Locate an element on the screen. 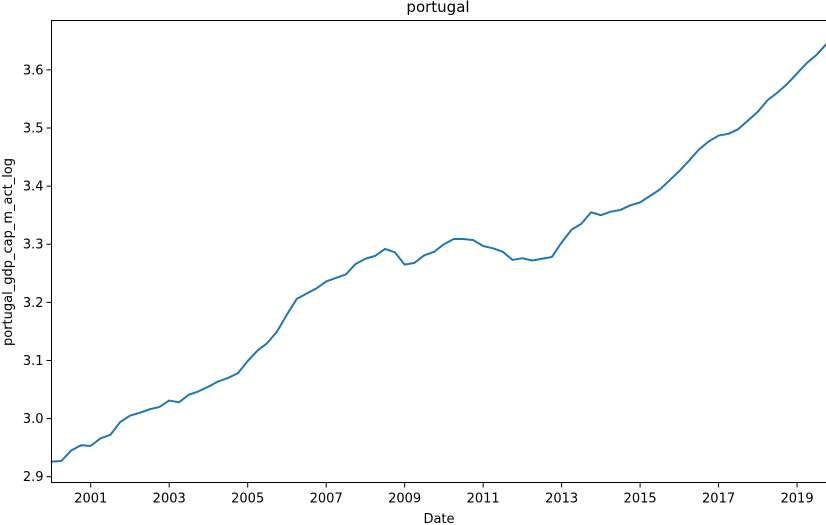 The height and width of the screenshot is (525, 826). x-tick-label: 2003 is located at coordinates (169, 499).